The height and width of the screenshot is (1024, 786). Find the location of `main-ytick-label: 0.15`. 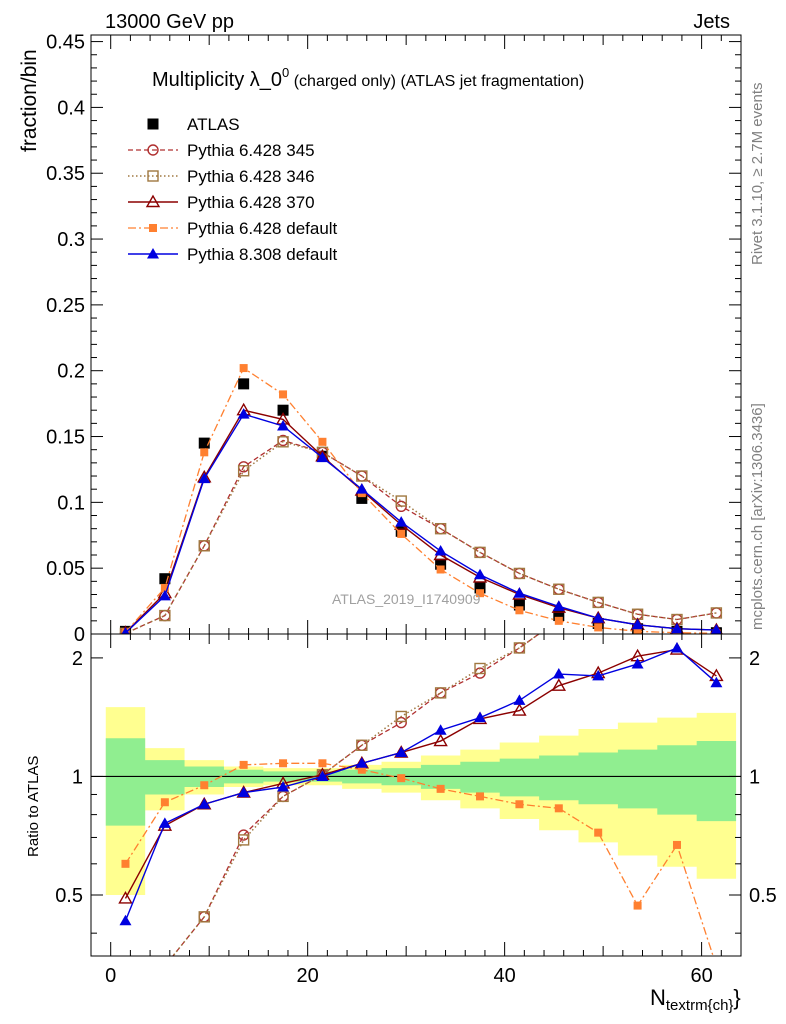

main-ytick-label: 0.15 is located at coordinates (65, 438).